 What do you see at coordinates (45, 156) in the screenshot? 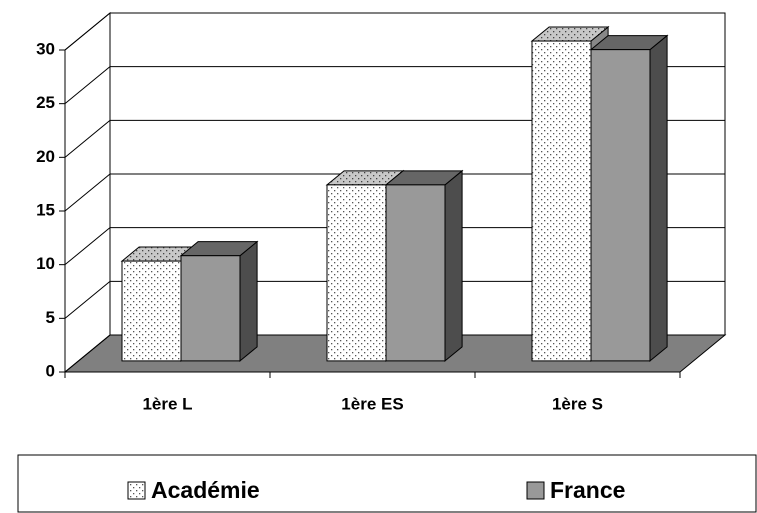
I see `y-tick-label: 20` at bounding box center [45, 156].